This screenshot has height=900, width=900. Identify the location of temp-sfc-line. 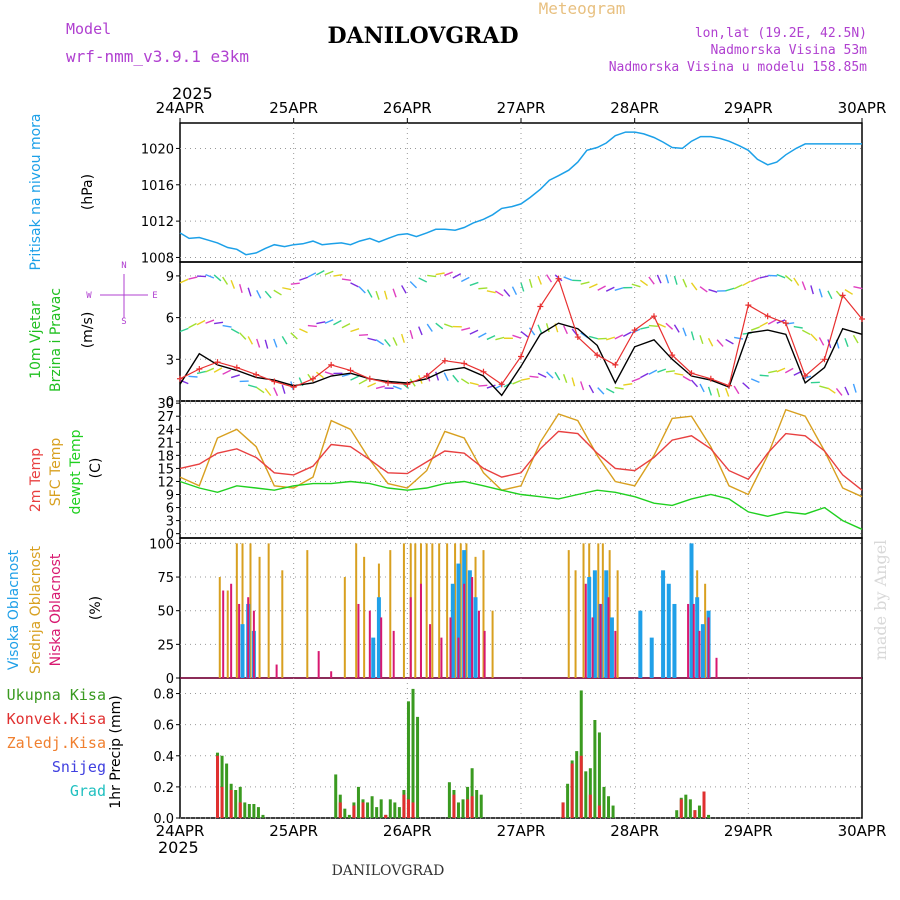
(521, 453).